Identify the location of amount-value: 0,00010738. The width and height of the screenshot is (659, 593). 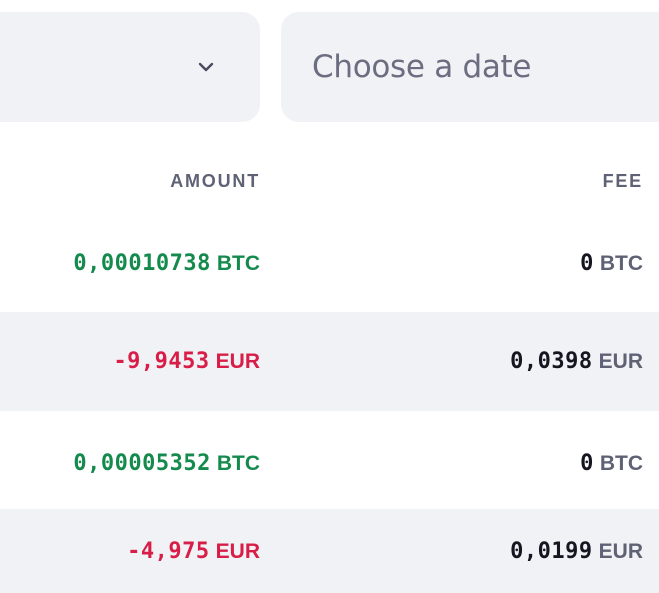
(142, 263).